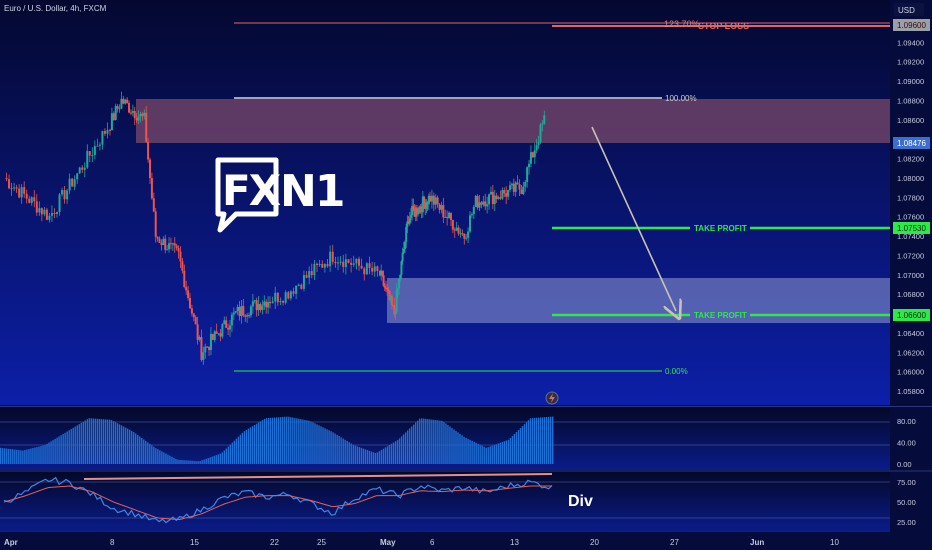 The width and height of the screenshot is (932, 550). What do you see at coordinates (194, 542) in the screenshot?
I see `time-tick-label: 15` at bounding box center [194, 542].